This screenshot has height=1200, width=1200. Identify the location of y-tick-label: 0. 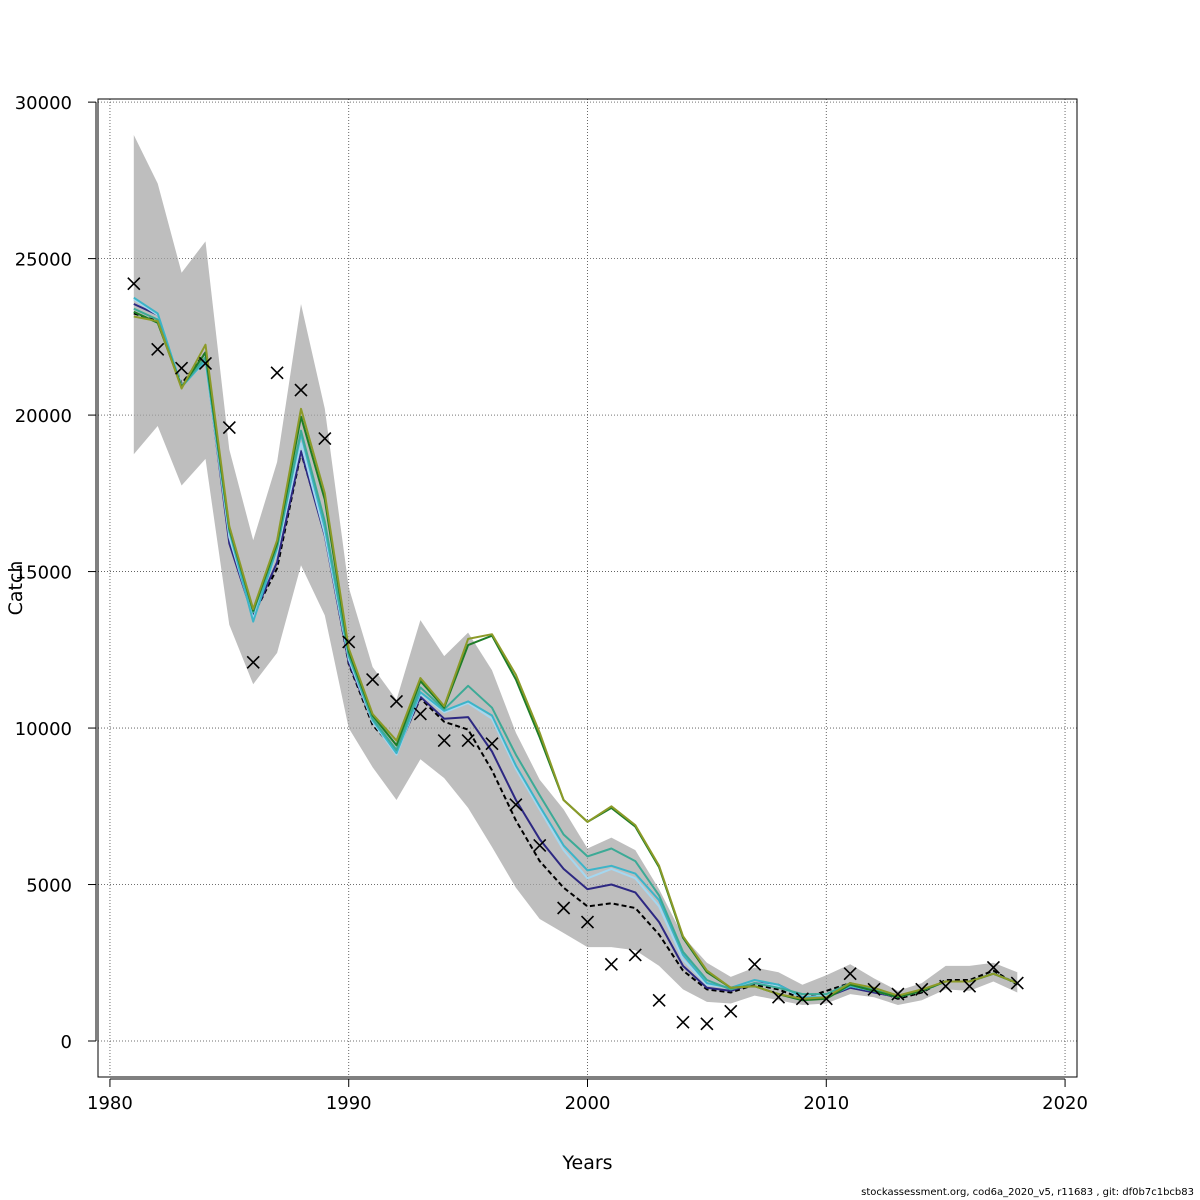
(66, 1042).